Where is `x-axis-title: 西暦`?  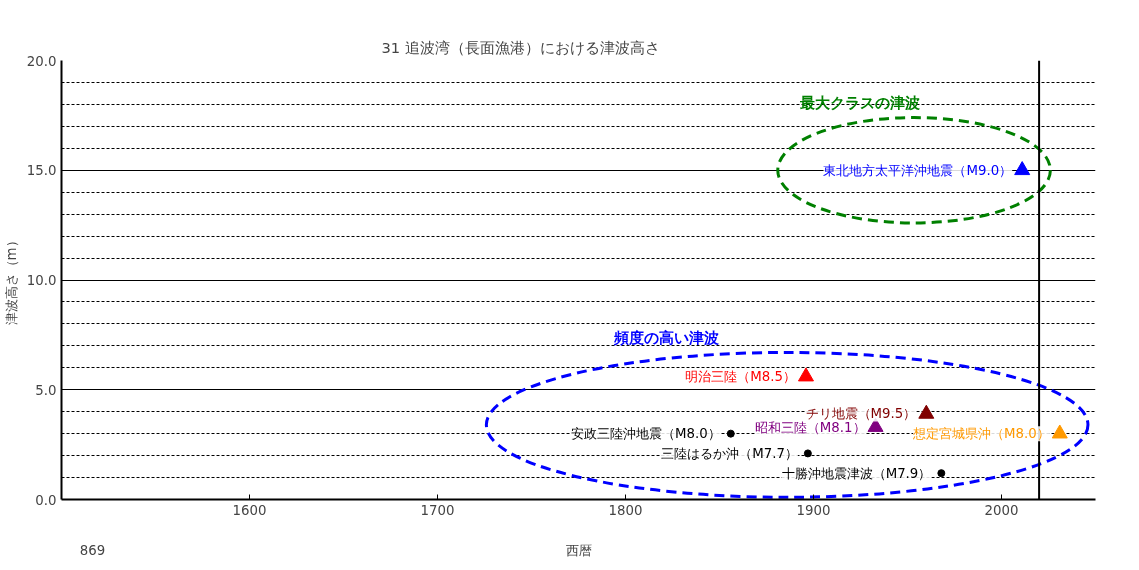 x-axis-title: 西暦 is located at coordinates (578, 550).